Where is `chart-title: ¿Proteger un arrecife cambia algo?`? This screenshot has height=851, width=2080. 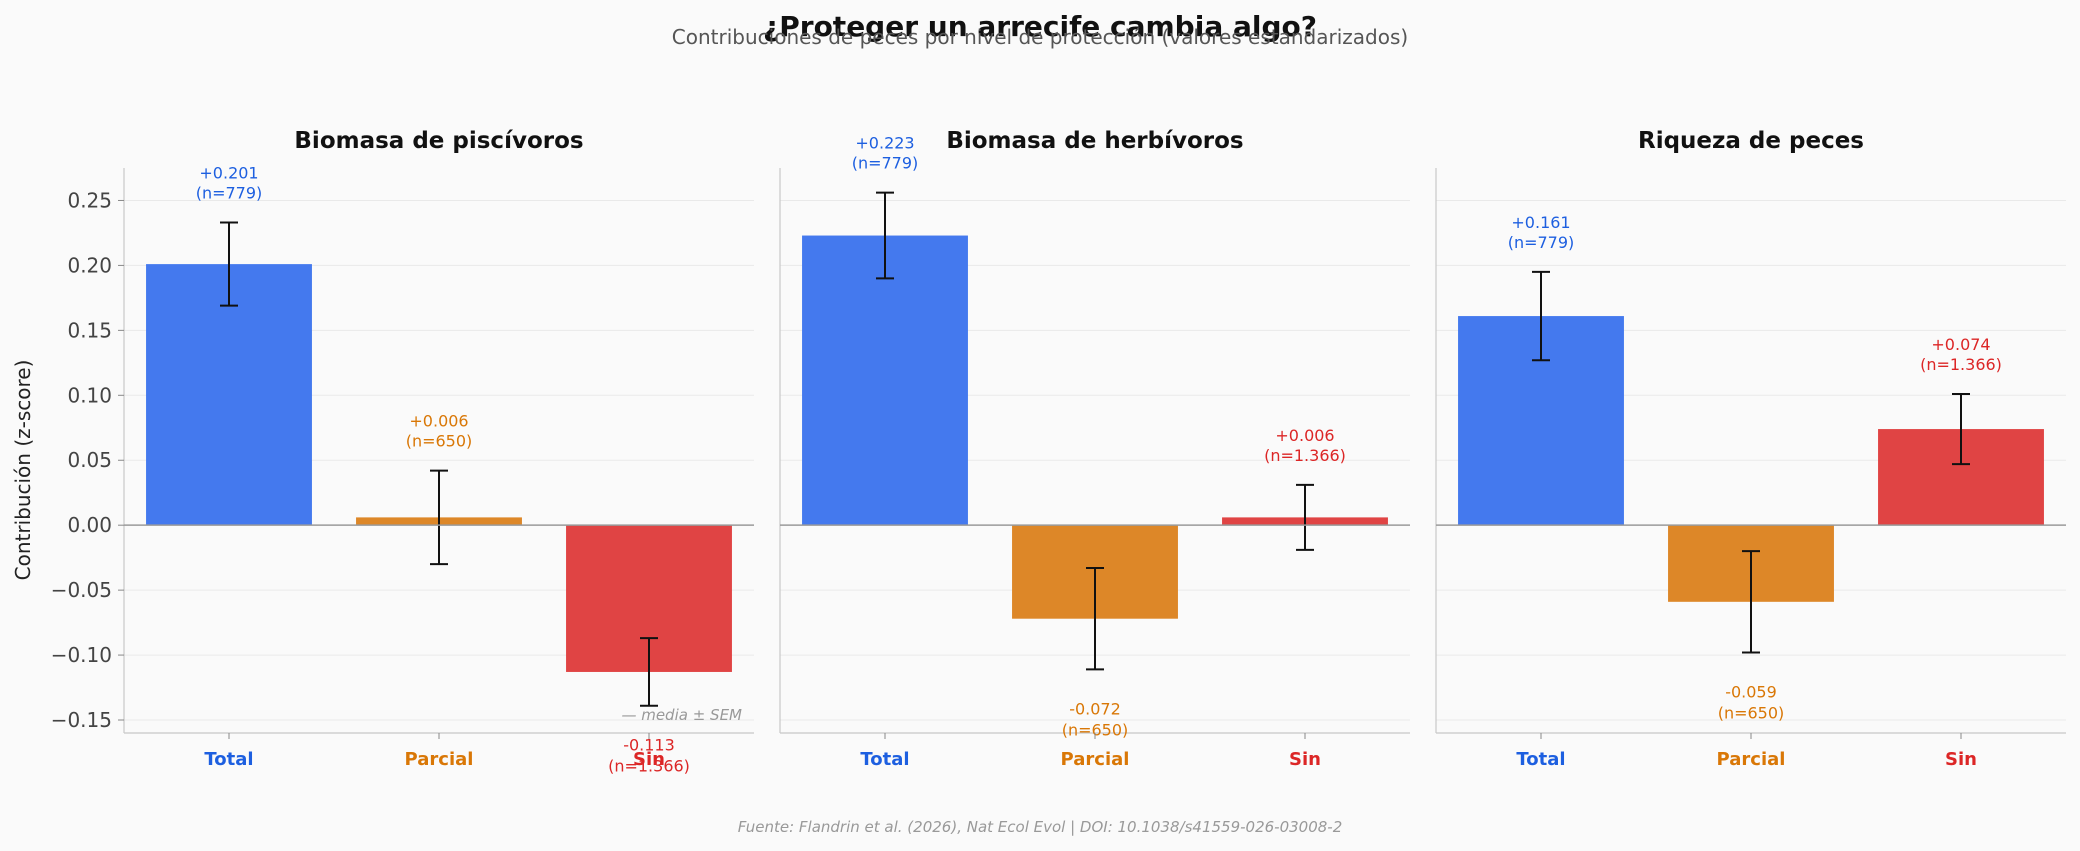
chart-title: ¿Proteger un arrecife cambia algo? is located at coordinates (1040, 26).